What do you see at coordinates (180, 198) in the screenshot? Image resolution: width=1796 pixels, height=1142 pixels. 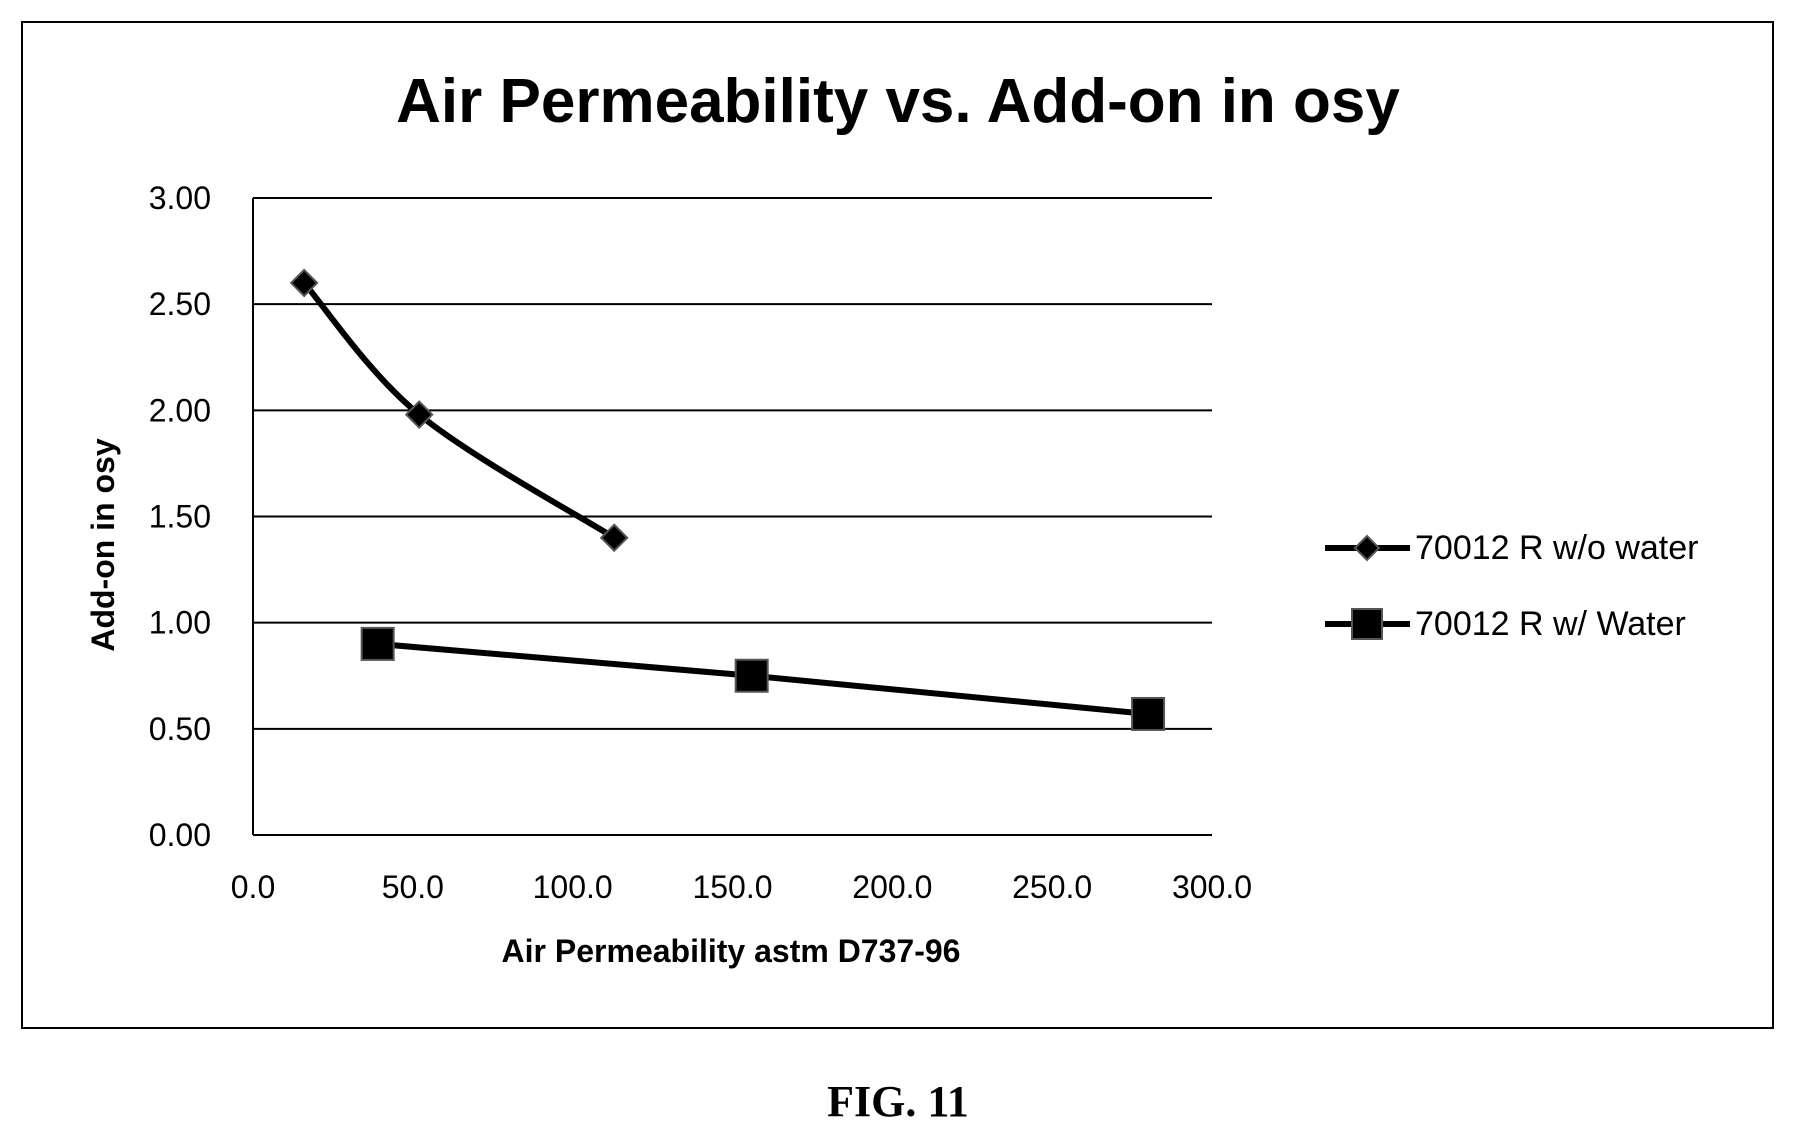 I see `y-tick-label: 3.00` at bounding box center [180, 198].